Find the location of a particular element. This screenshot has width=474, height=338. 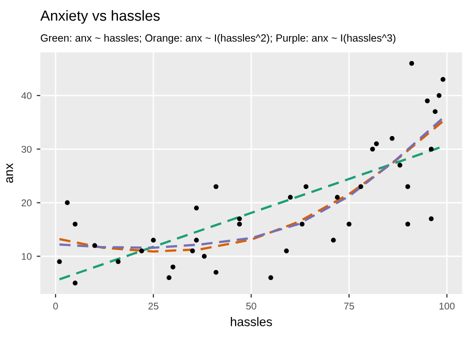

y-tick-label: 40 is located at coordinates (26, 96).